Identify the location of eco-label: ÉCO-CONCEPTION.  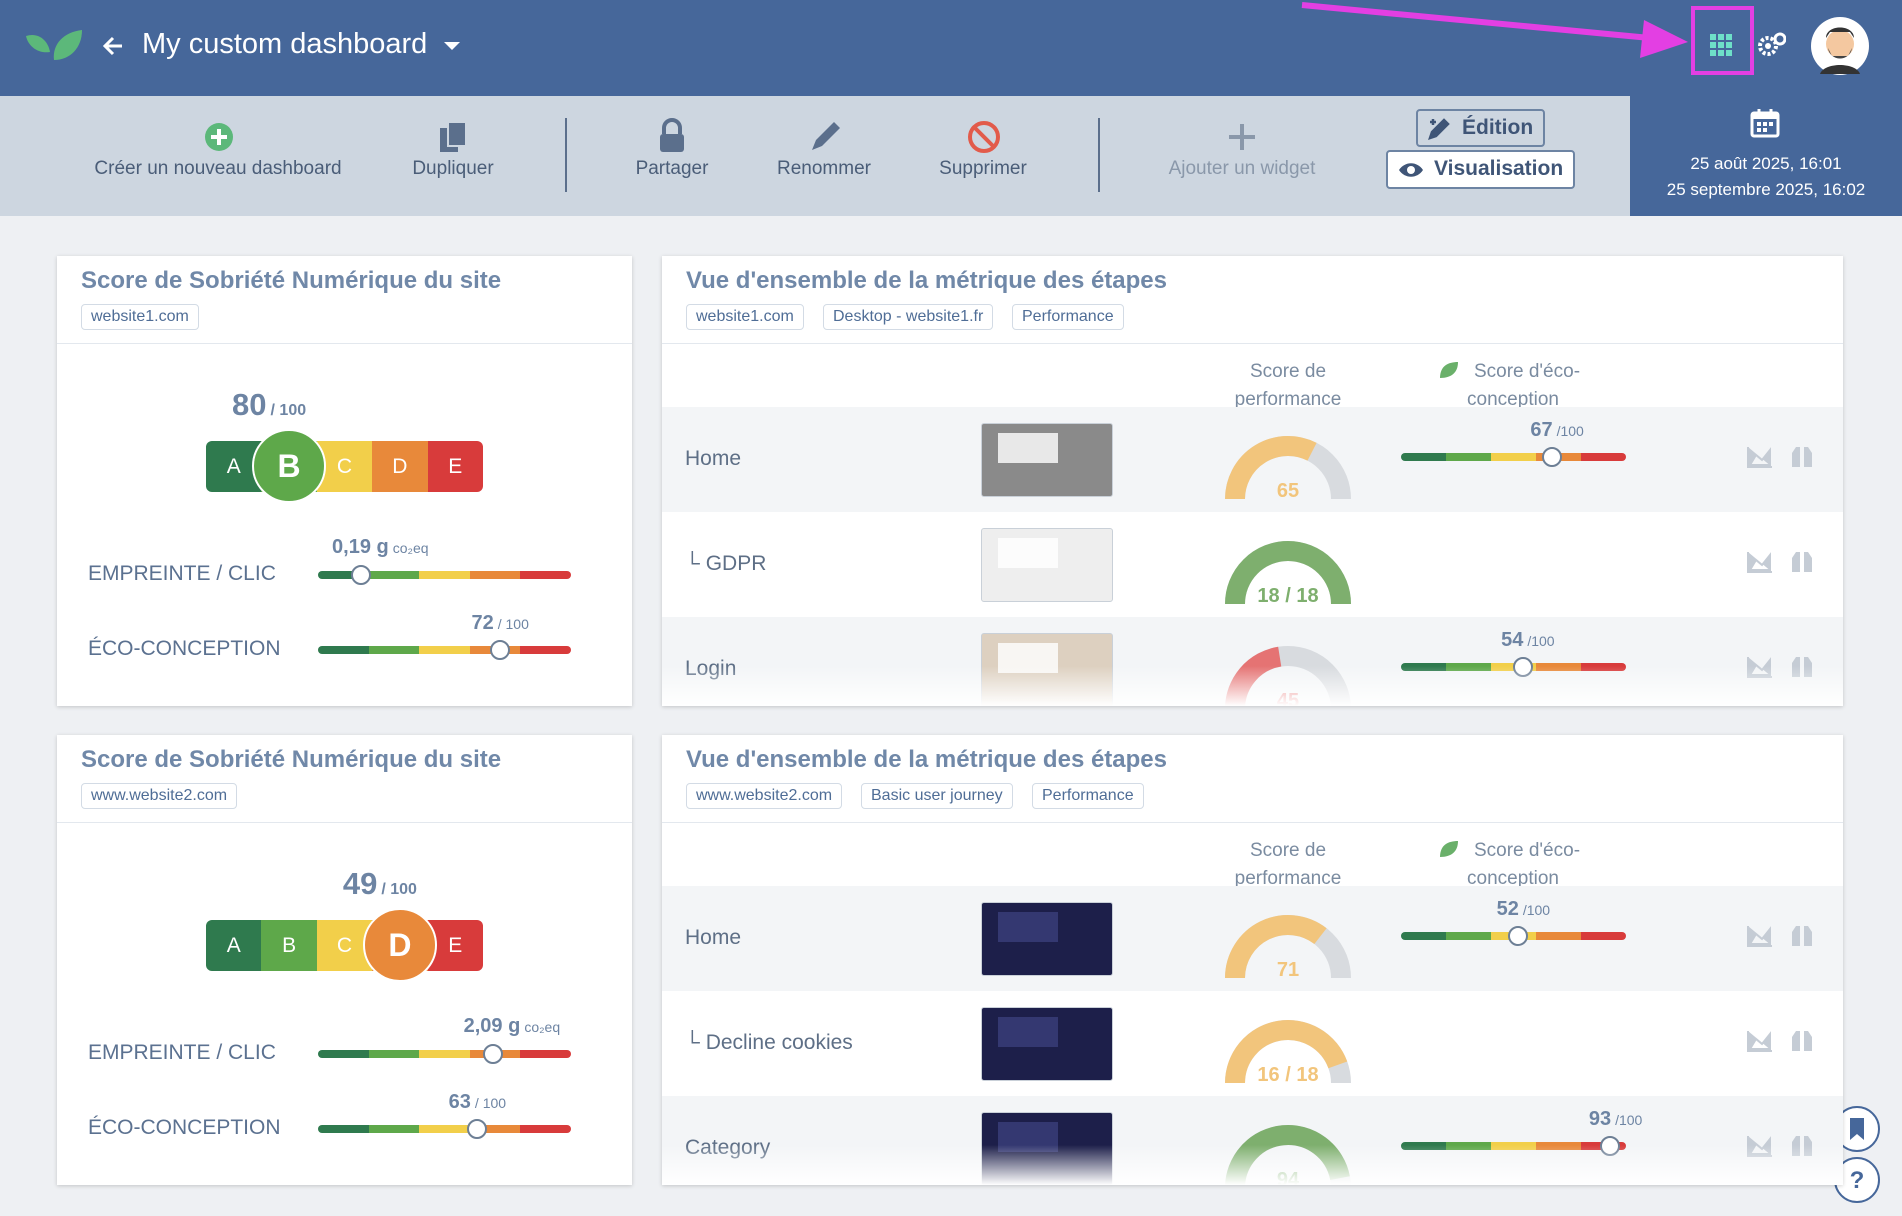
(184, 648).